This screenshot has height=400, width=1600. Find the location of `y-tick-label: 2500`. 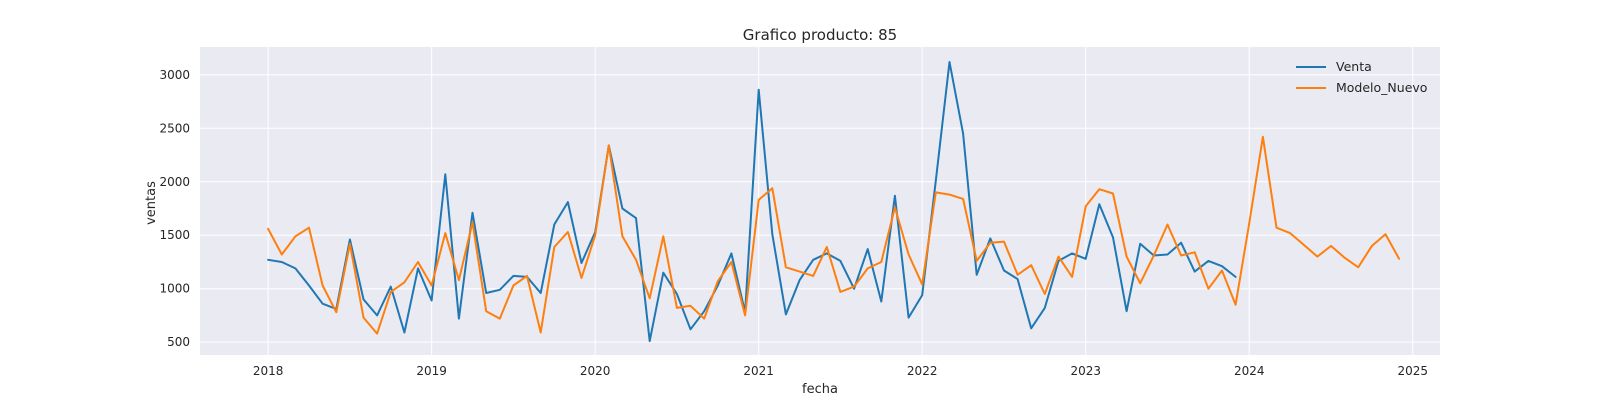

y-tick-label: 2500 is located at coordinates (174, 128).